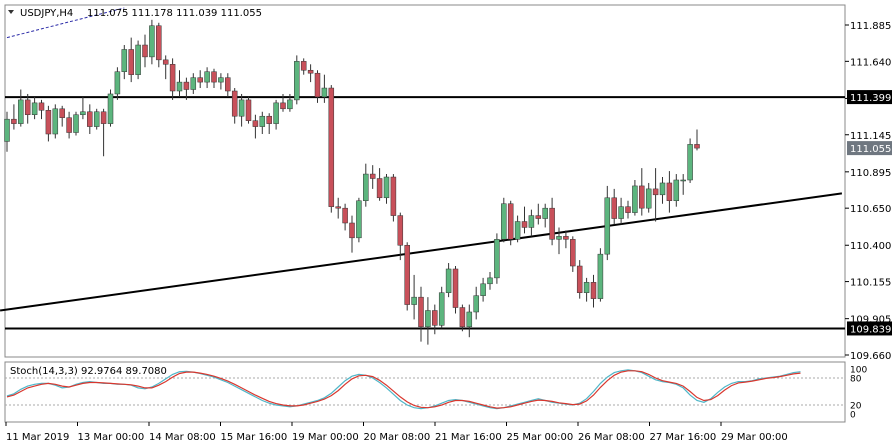 The width and height of the screenshot is (896, 445). What do you see at coordinates (46, 13) in the screenshot?
I see `chart-symbol-title: USDJPY,H4` at bounding box center [46, 13].